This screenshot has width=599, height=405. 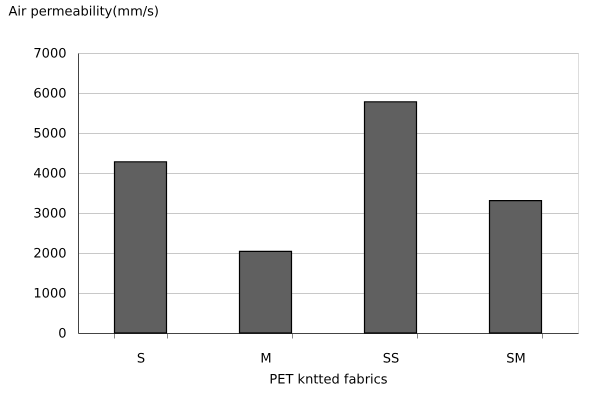 I want to click on x-tick-label: SM, so click(x=516, y=359).